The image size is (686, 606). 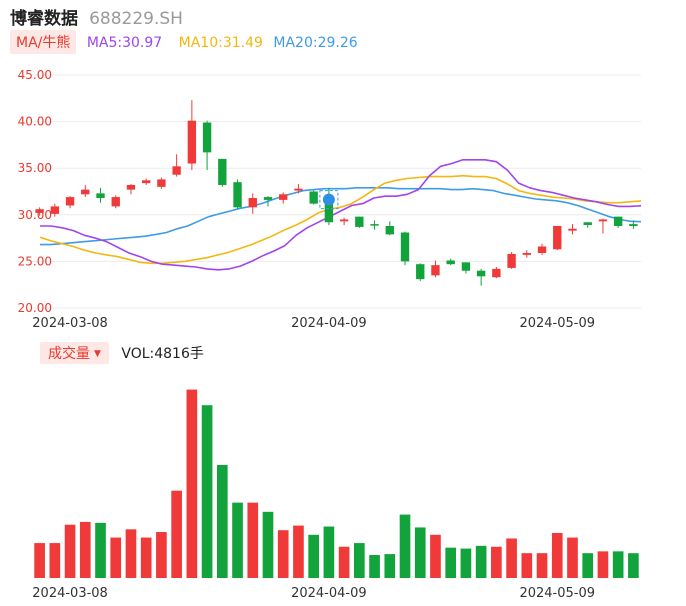 I want to click on y-tick-label: 45.00, so click(x=35, y=75).